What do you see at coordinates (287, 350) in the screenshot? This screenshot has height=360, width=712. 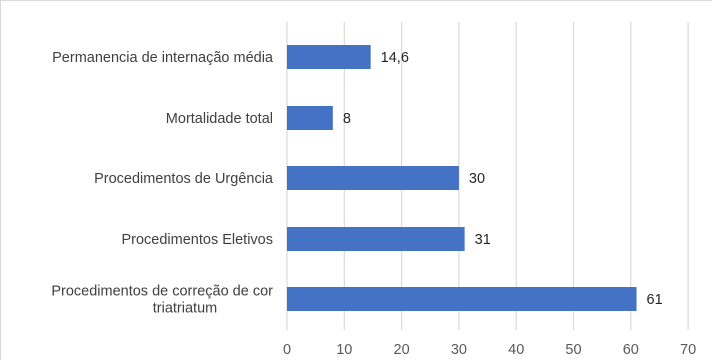 I see `x-tick-label: 0` at bounding box center [287, 350].